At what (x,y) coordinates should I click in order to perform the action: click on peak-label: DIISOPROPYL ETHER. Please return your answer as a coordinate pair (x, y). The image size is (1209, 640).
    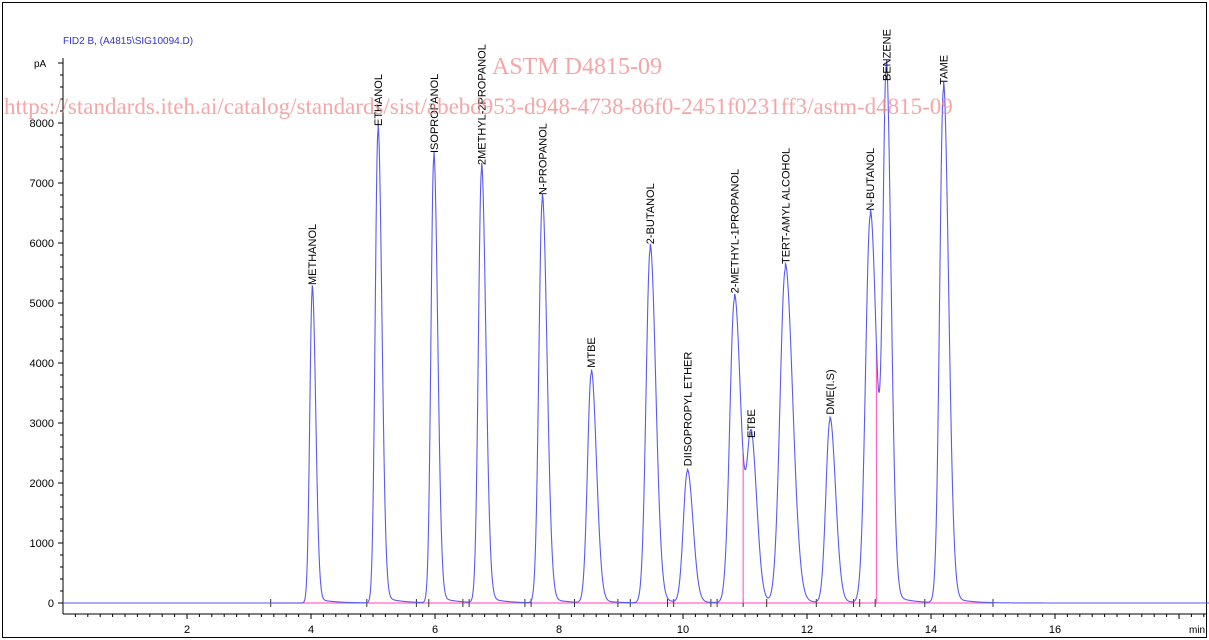
    Looking at the image, I should click on (688, 409).